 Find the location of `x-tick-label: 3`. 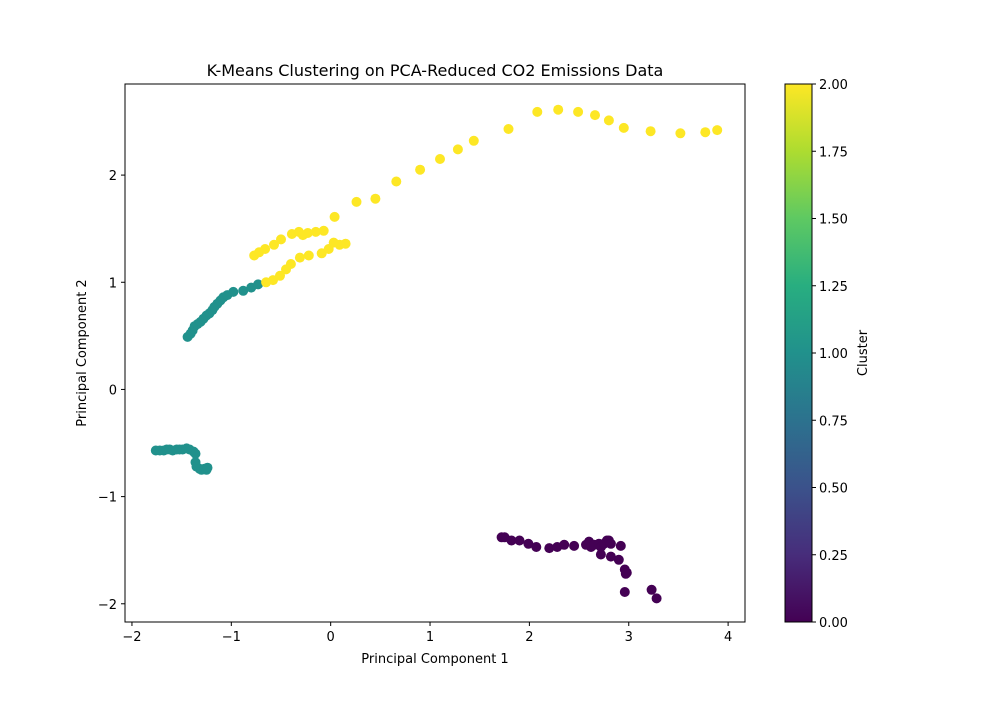

x-tick-label: 3 is located at coordinates (629, 637).